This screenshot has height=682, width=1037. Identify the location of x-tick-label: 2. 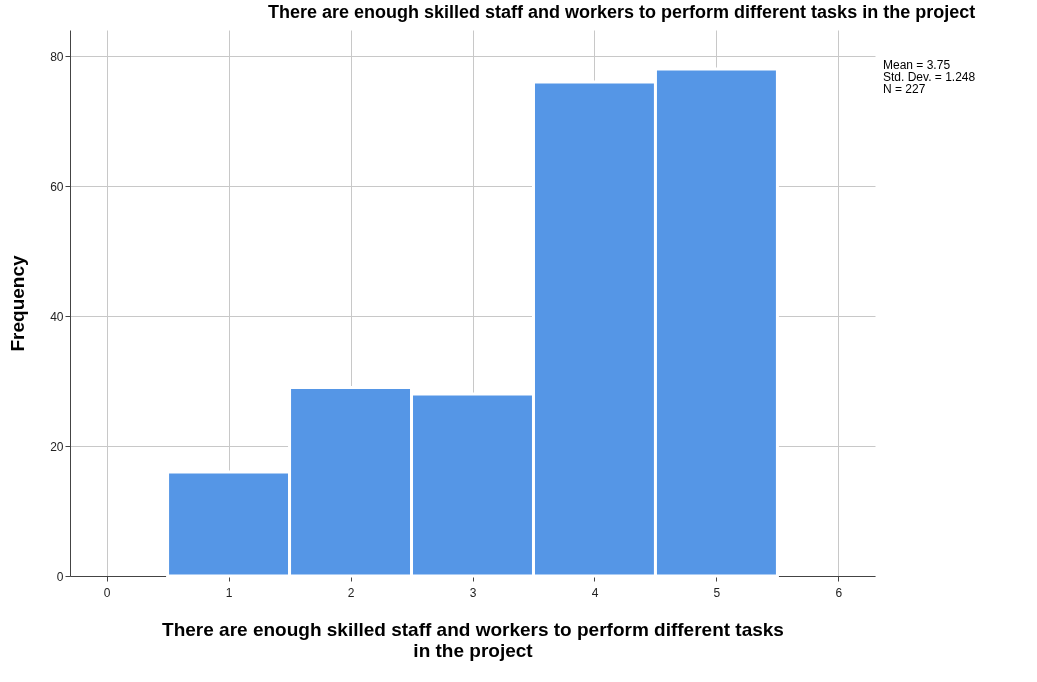
(351, 592).